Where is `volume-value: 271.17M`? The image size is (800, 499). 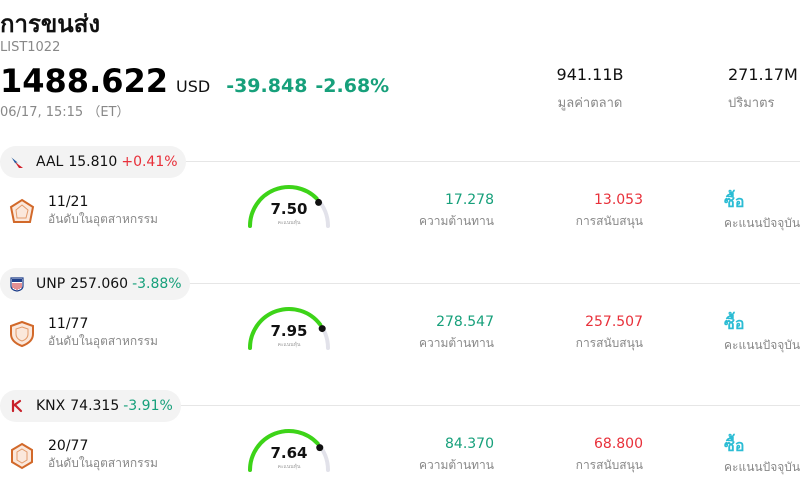
volume-value: 271.17M is located at coordinates (763, 74).